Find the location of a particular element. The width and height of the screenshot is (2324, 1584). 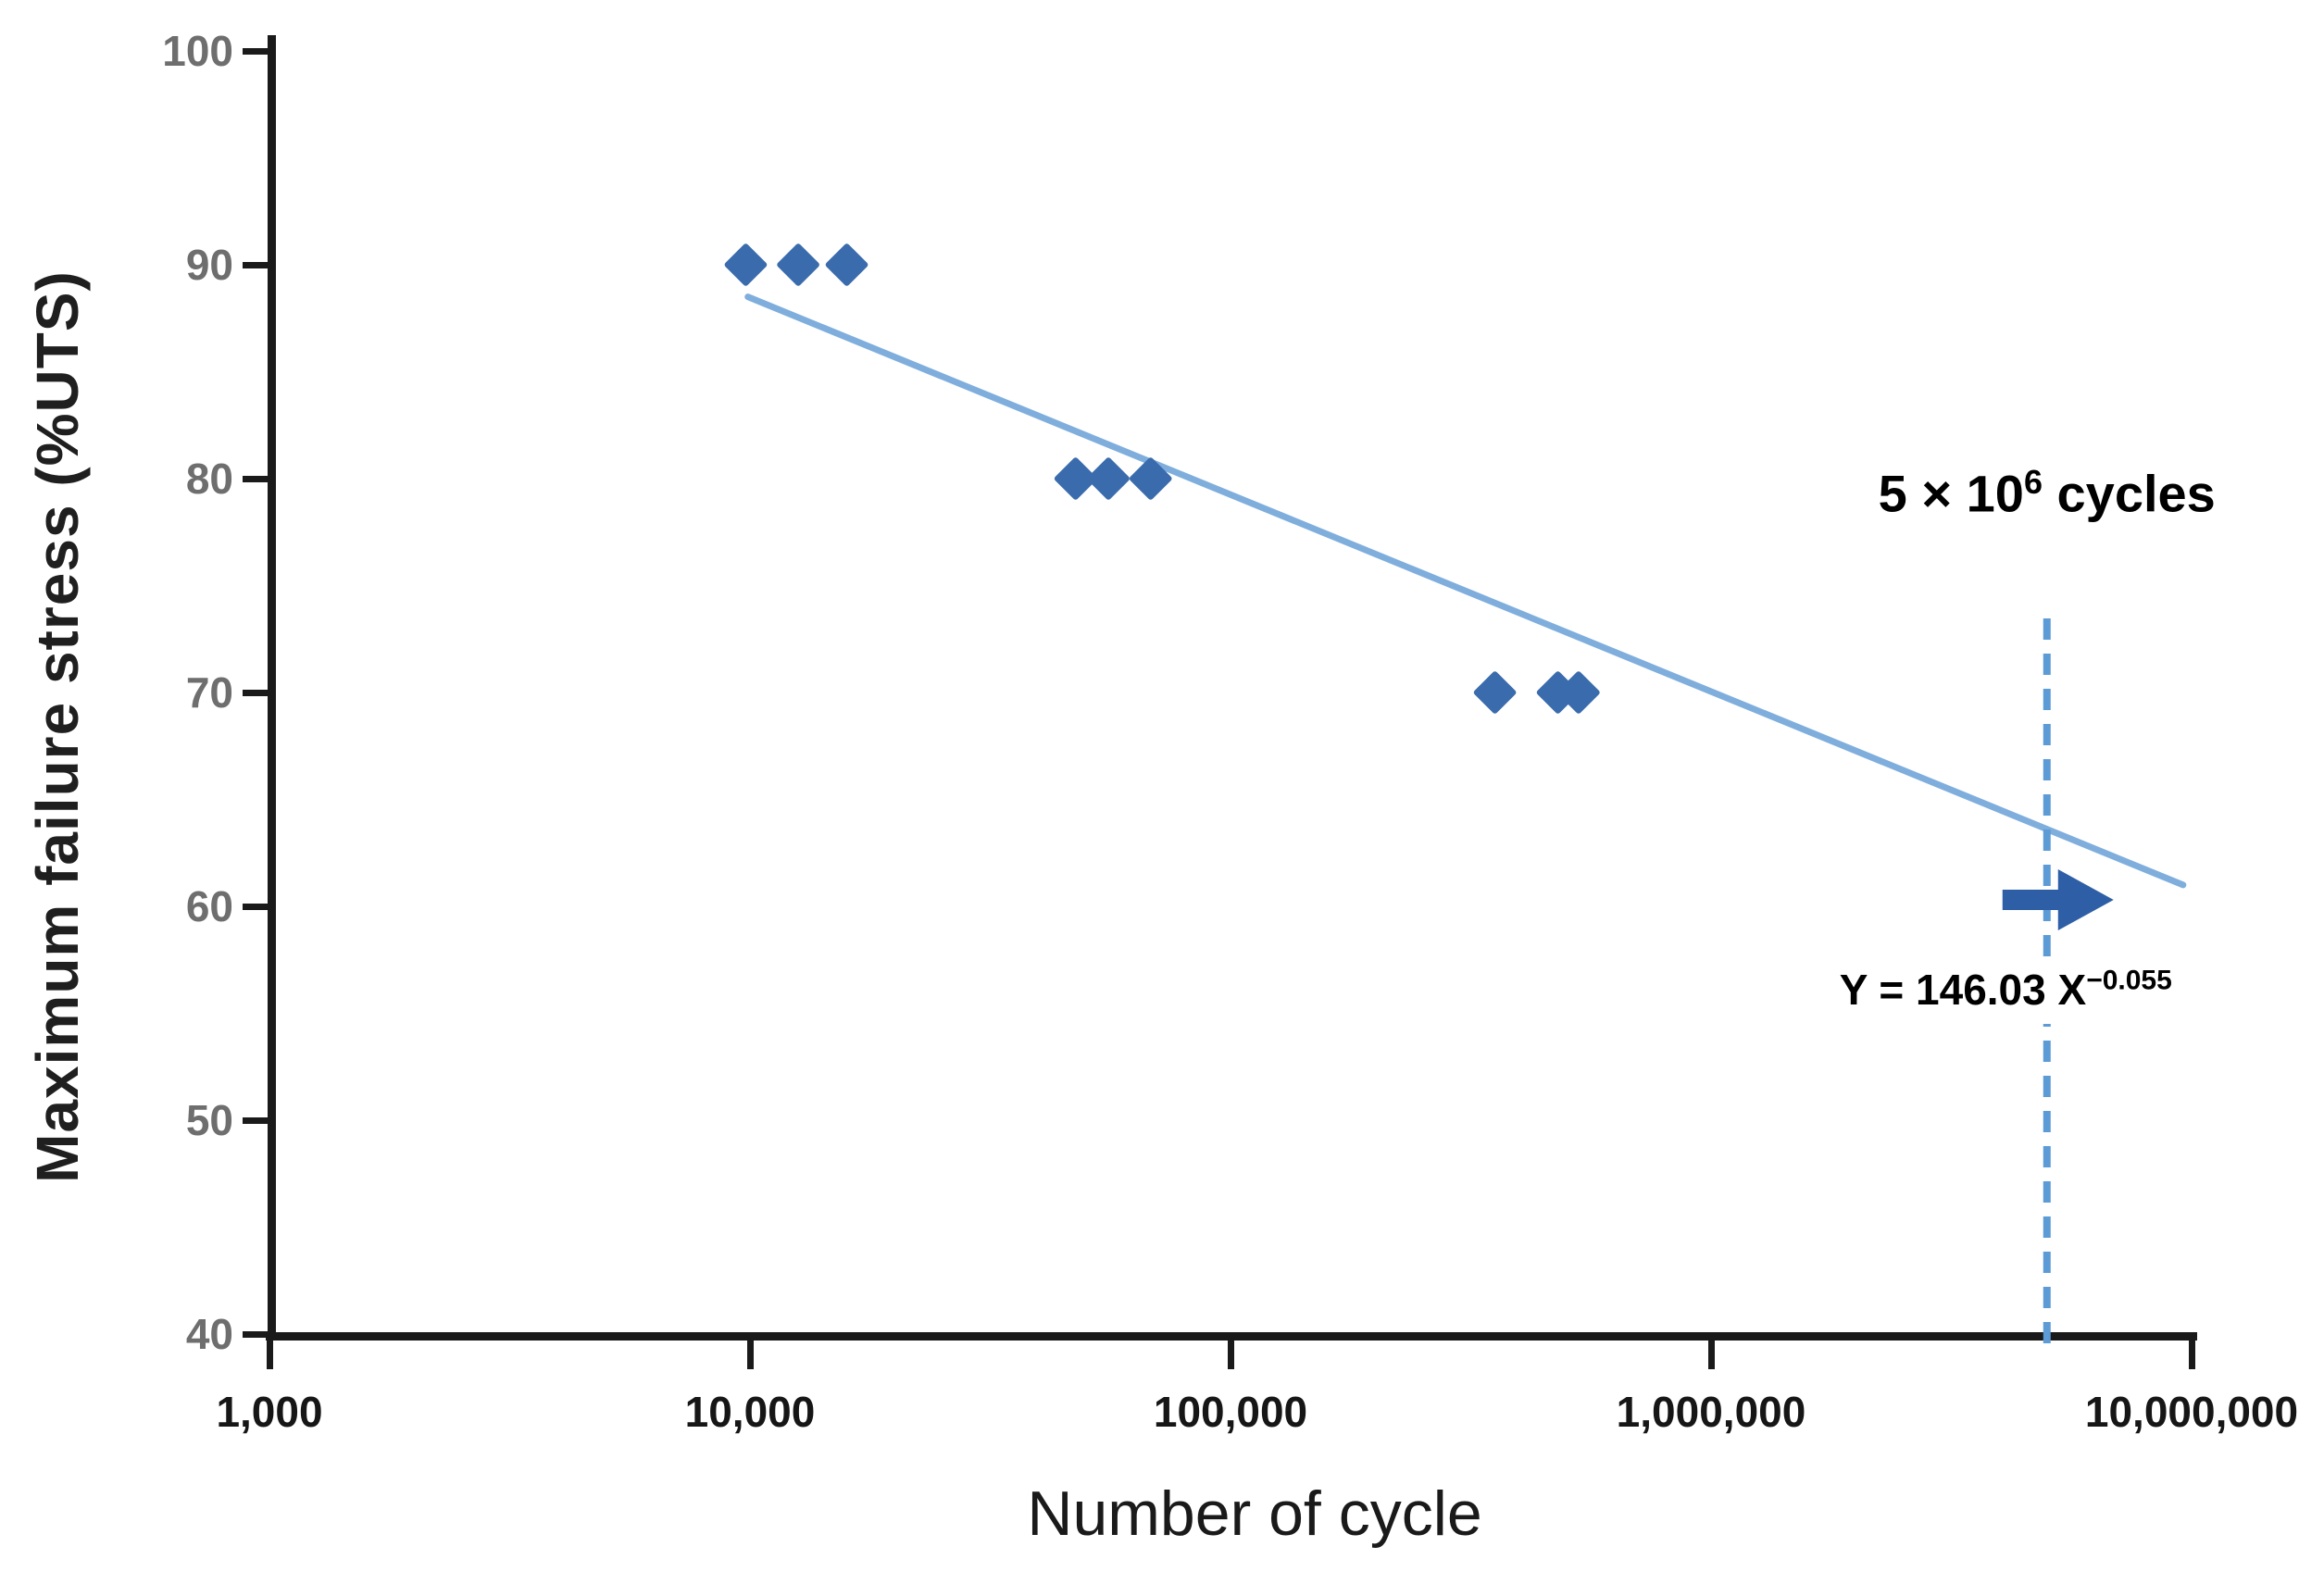

runout-annotation: 5 × 106 cycles is located at coordinates (2047, 493).